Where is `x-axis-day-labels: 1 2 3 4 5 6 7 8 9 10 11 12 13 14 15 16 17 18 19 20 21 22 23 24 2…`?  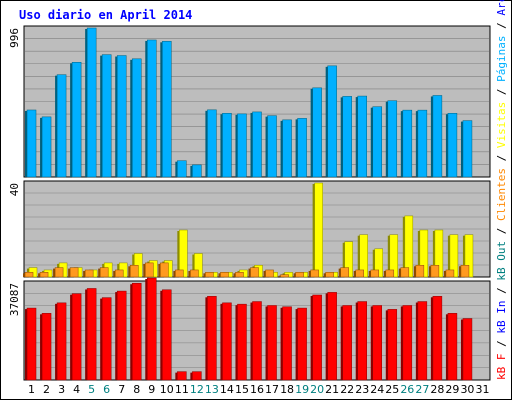
x-axis-day-labels: 1 2 3 4 5 6 7 8 9 10 11 12 13 14 15 16 17 18 19 20 21 22 23 24 2… is located at coordinates (258, 389).